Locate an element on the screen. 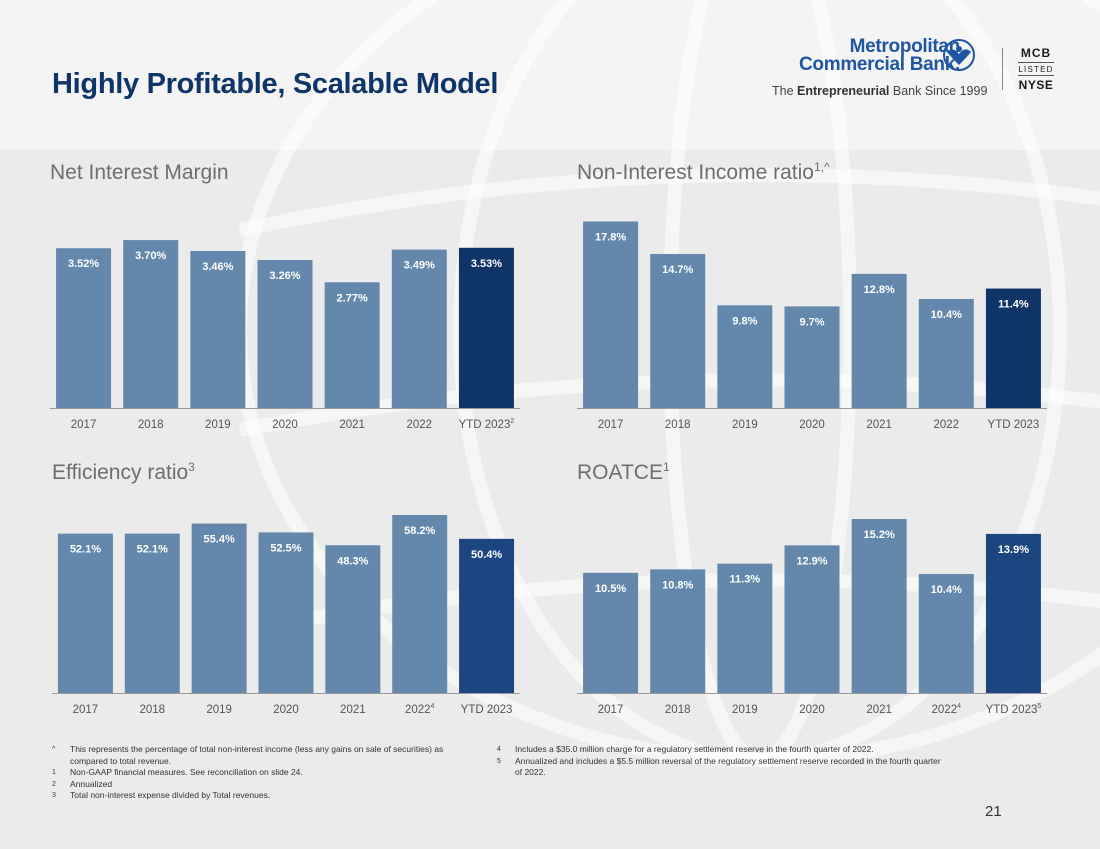  chart-title: Efficiency ratio3 is located at coordinates (123, 472).